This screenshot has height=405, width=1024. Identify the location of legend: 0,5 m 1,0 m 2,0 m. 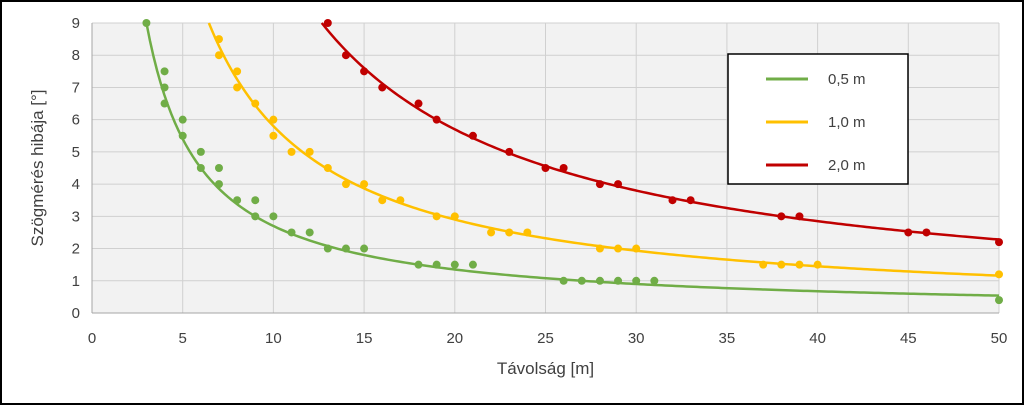
(818, 119).